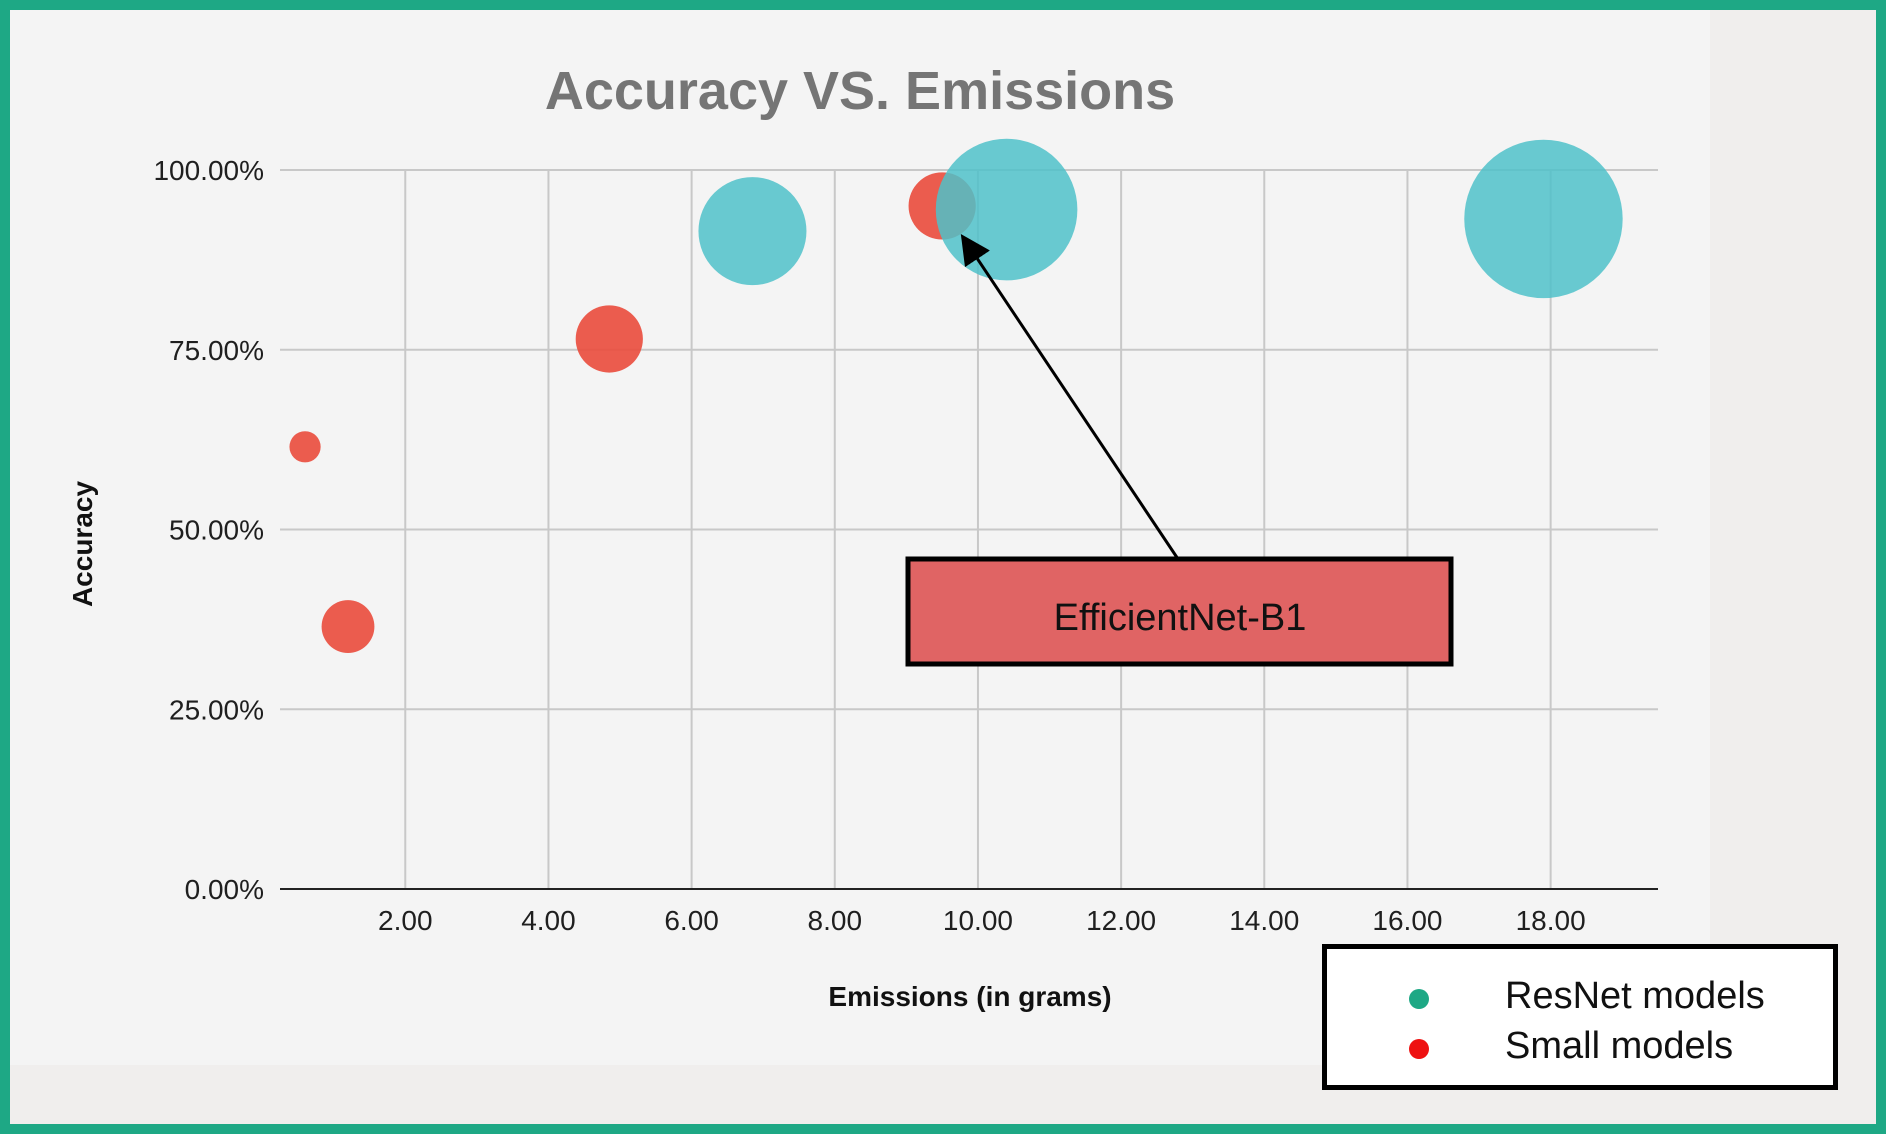 Image resolution: width=1886 pixels, height=1134 pixels. What do you see at coordinates (978, 920) in the screenshot?
I see `x-tick-label: 10.00` at bounding box center [978, 920].